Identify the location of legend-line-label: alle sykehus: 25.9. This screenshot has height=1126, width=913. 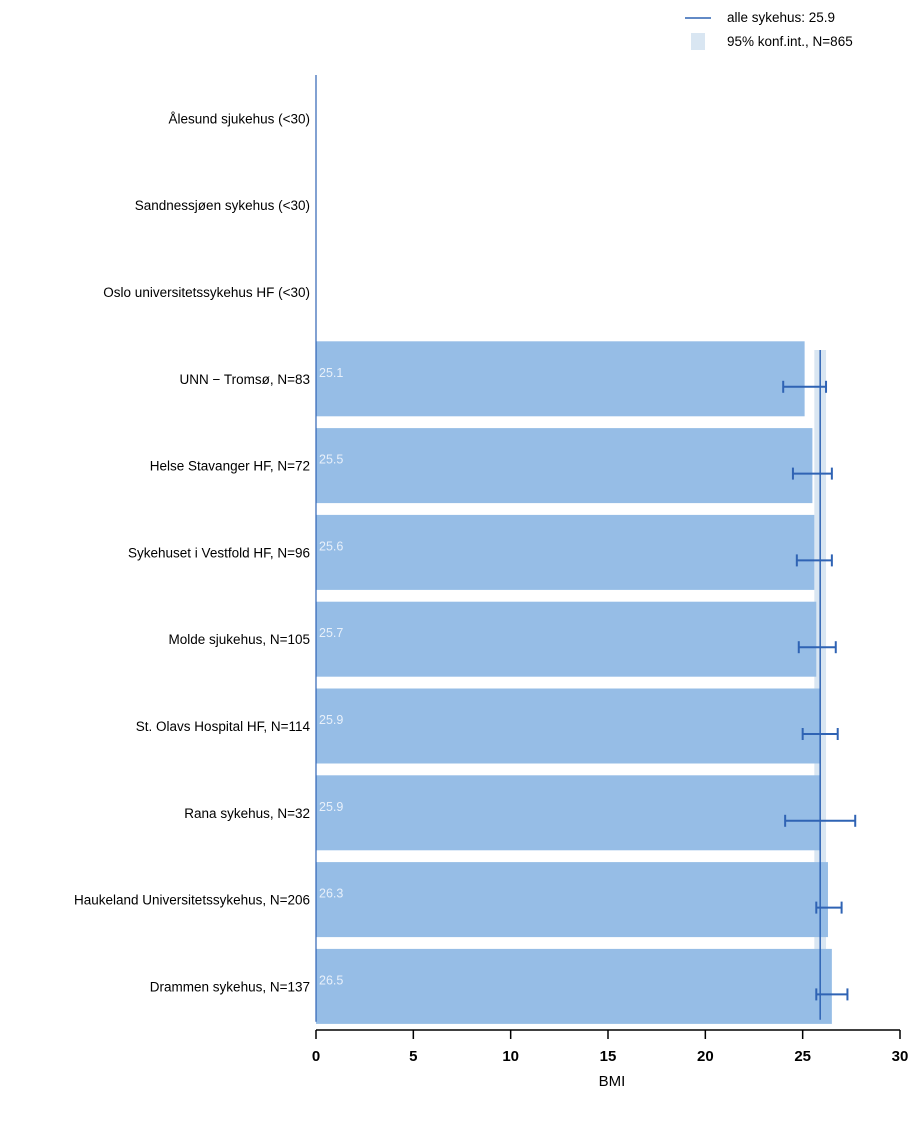
(781, 17).